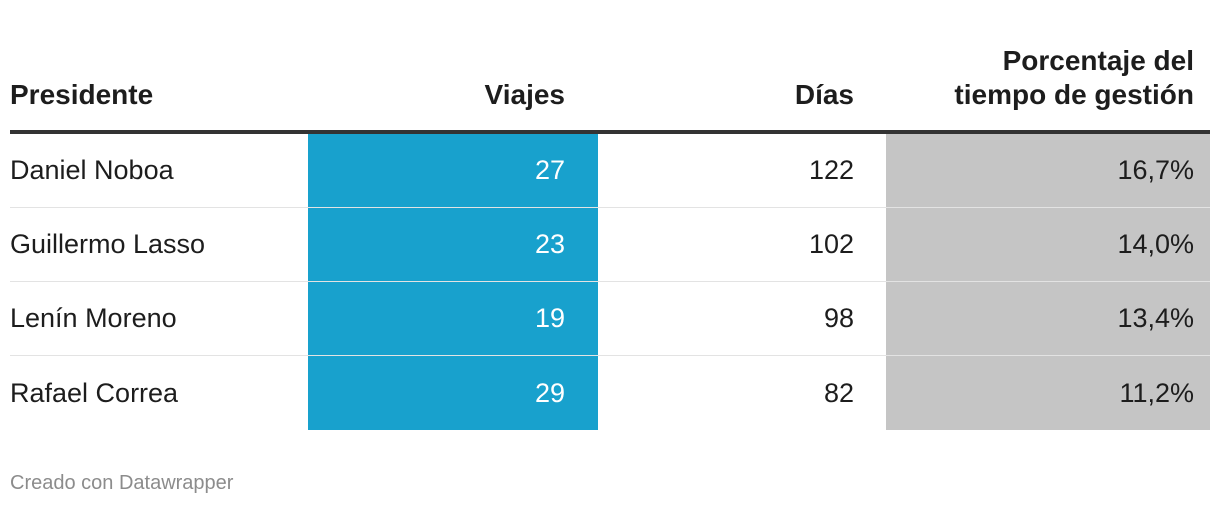 This screenshot has width=1220, height=508. I want to click on header-viajes: Viajes, so click(524, 94).